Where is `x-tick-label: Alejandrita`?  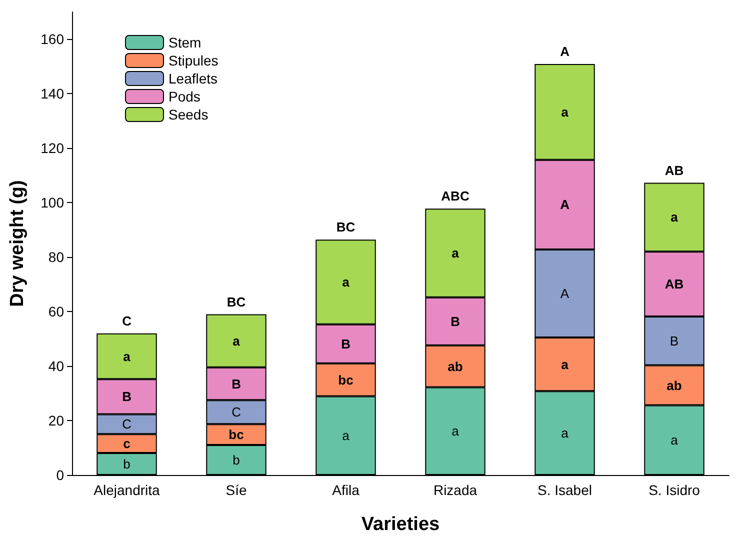 x-tick-label: Alejandrita is located at coordinates (127, 490).